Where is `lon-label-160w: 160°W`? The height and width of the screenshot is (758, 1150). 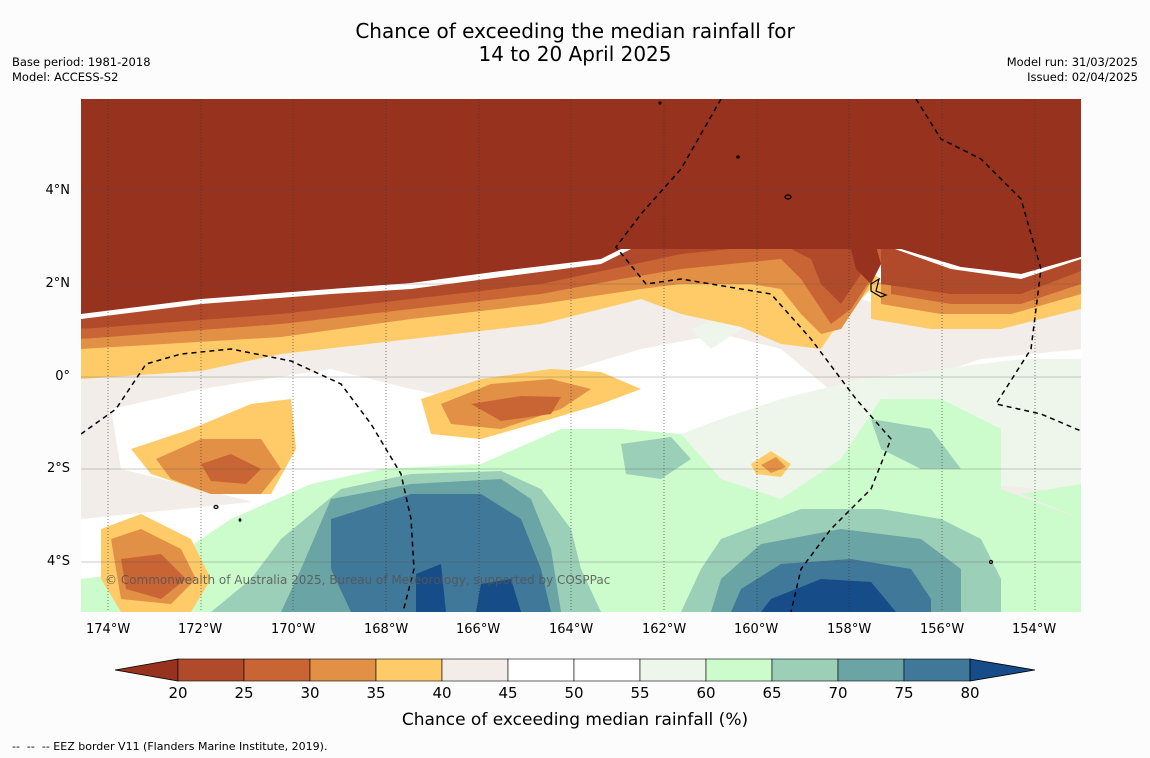
lon-label-160w: 160°W is located at coordinates (756, 629).